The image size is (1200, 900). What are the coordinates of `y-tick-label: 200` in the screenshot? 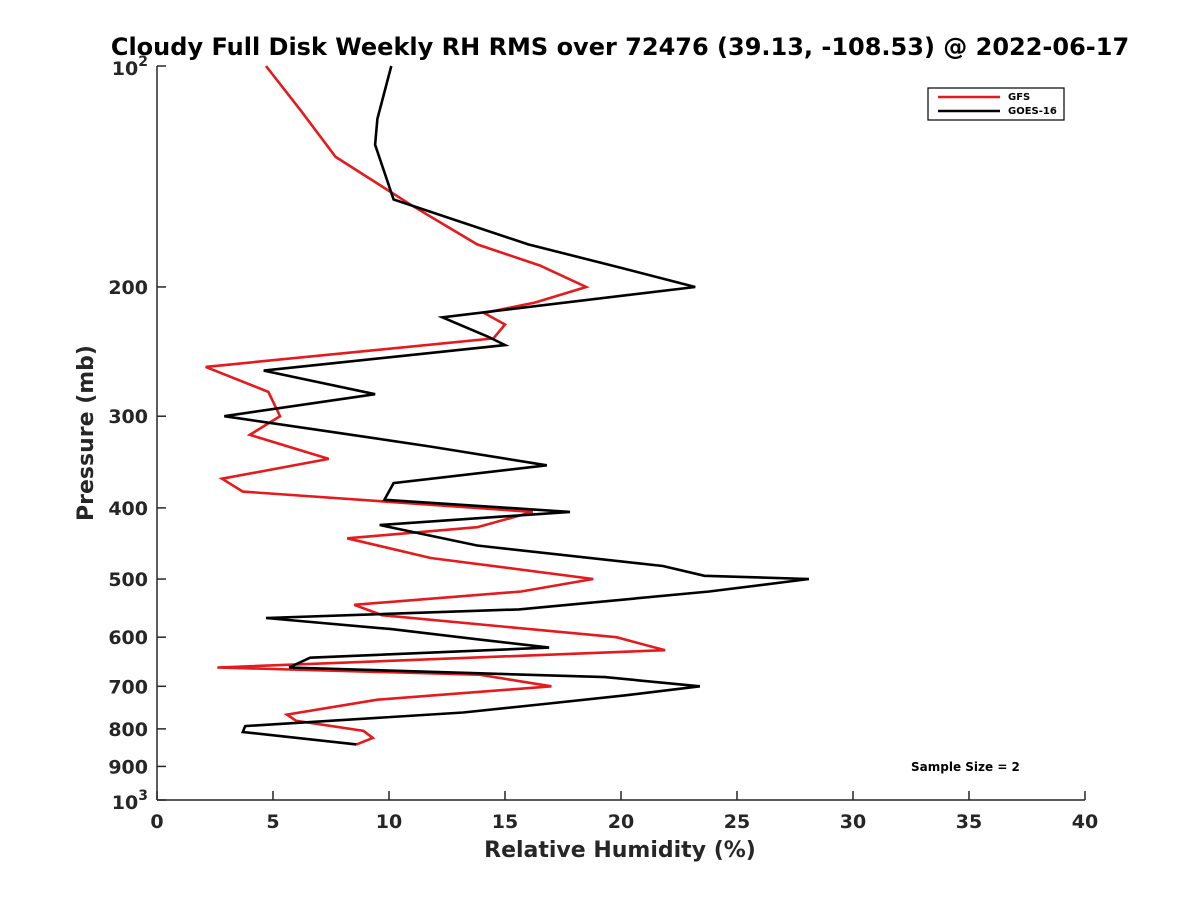 It's located at (128, 288).